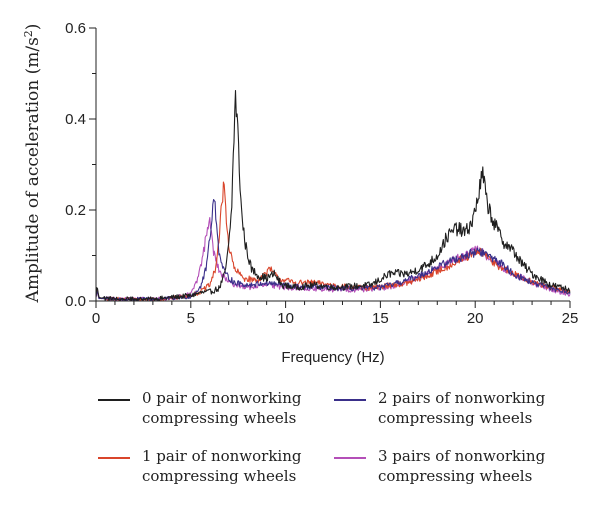 The image size is (600, 508). What do you see at coordinates (75, 165) in the screenshot?
I see `y-tick-labels: 0.0 0.2 0.4 0.6` at bounding box center [75, 165].